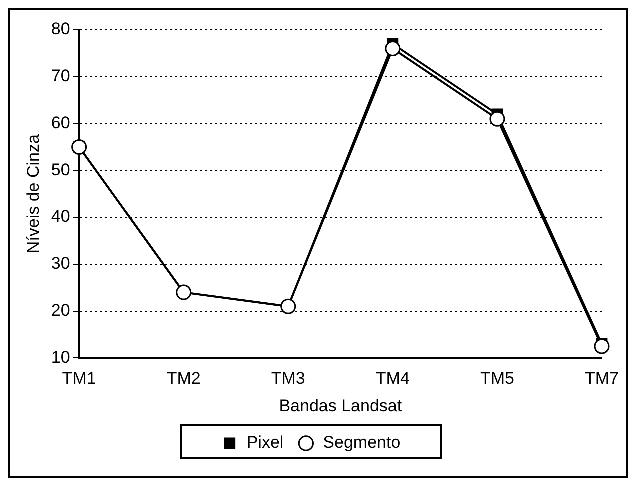 The height and width of the screenshot is (490, 639). Describe the element at coordinates (362, 442) in the screenshot. I see `legend-label: Segmento` at that location.